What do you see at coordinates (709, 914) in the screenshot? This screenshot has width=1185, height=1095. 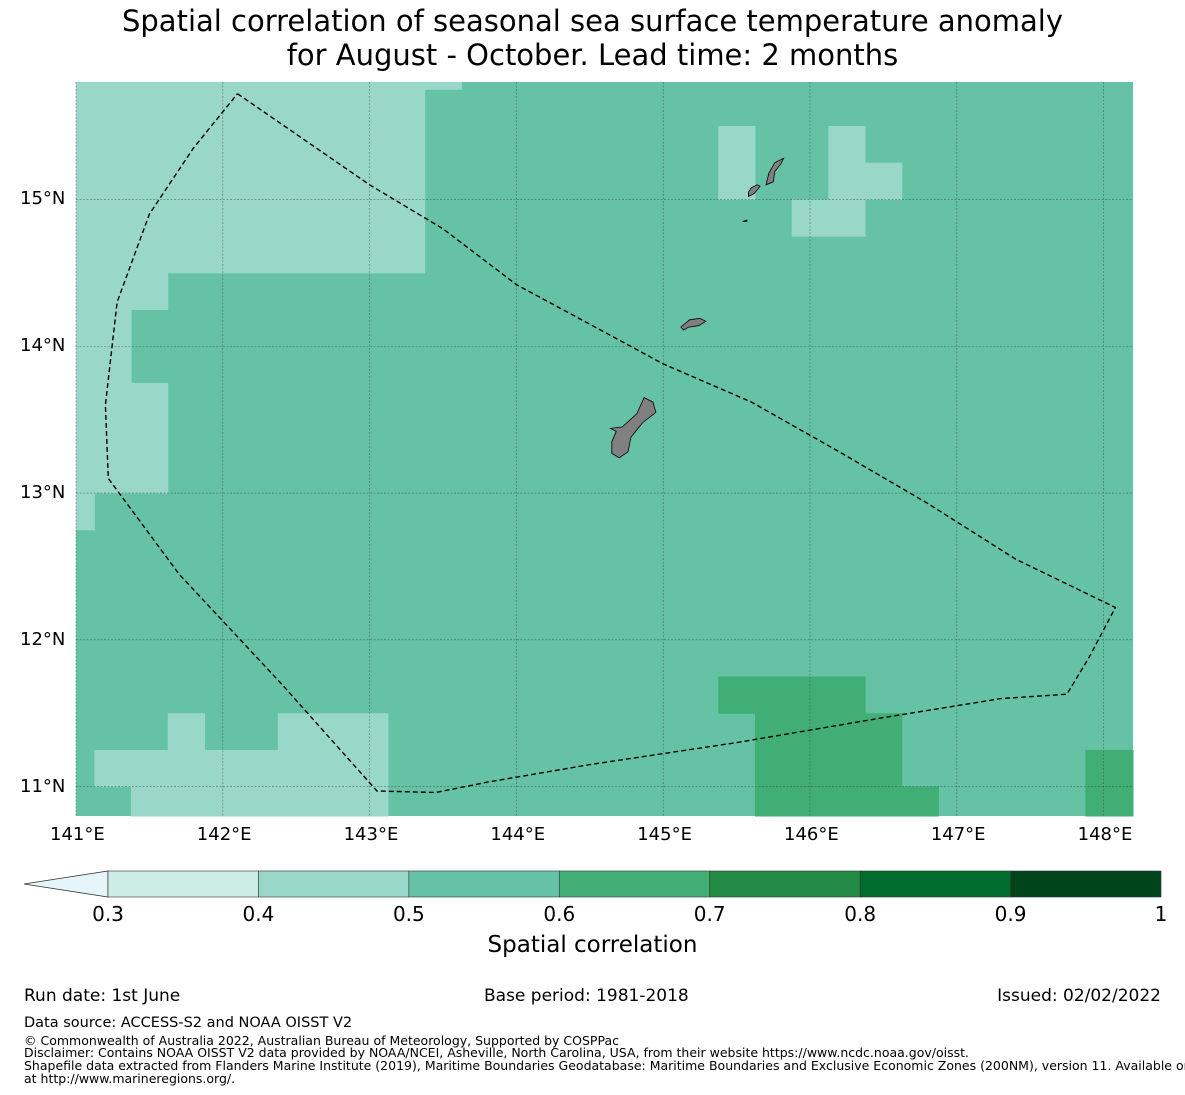 I see `colorbar-tick: 0.7` at bounding box center [709, 914].